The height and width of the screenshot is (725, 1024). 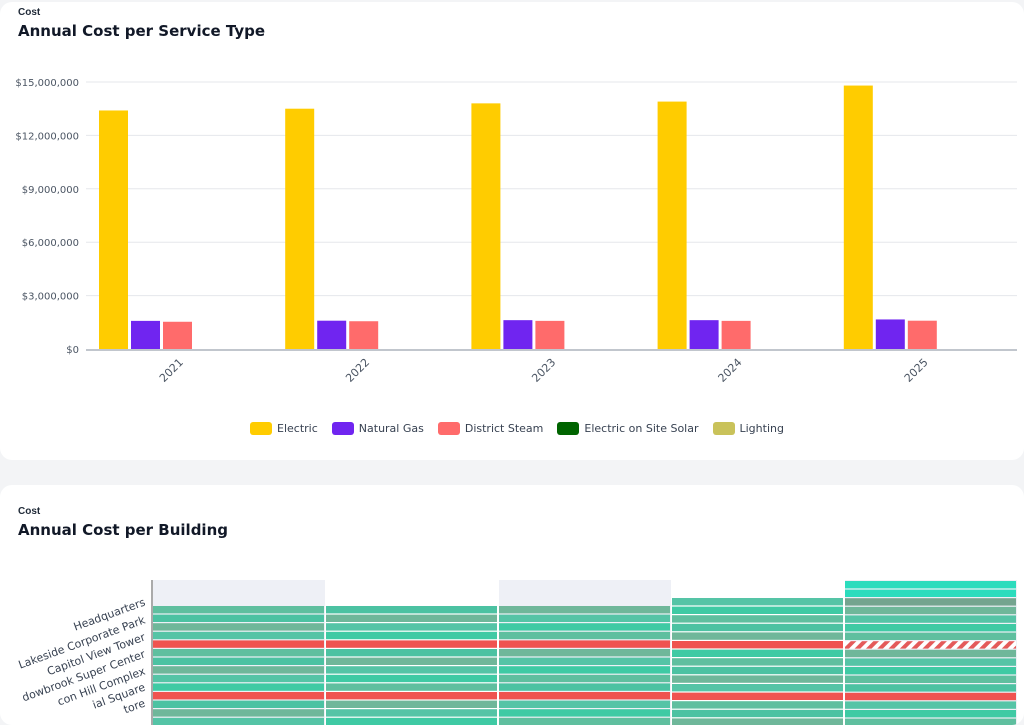 What do you see at coordinates (504, 428) in the screenshot?
I see `legend-label: District Steam` at bounding box center [504, 428].